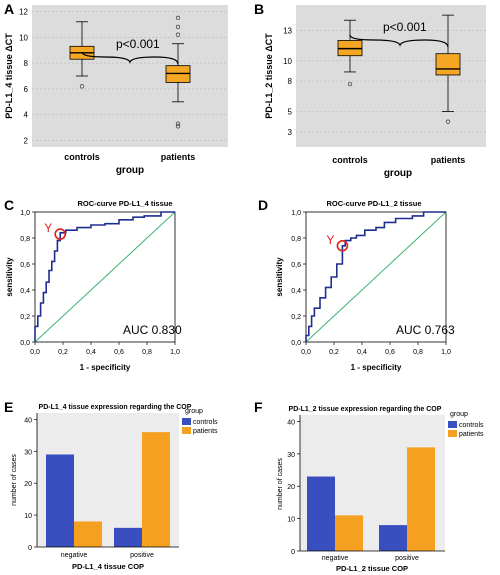  I want to click on y-axis-label-c: sensitivity, so click(9, 277).